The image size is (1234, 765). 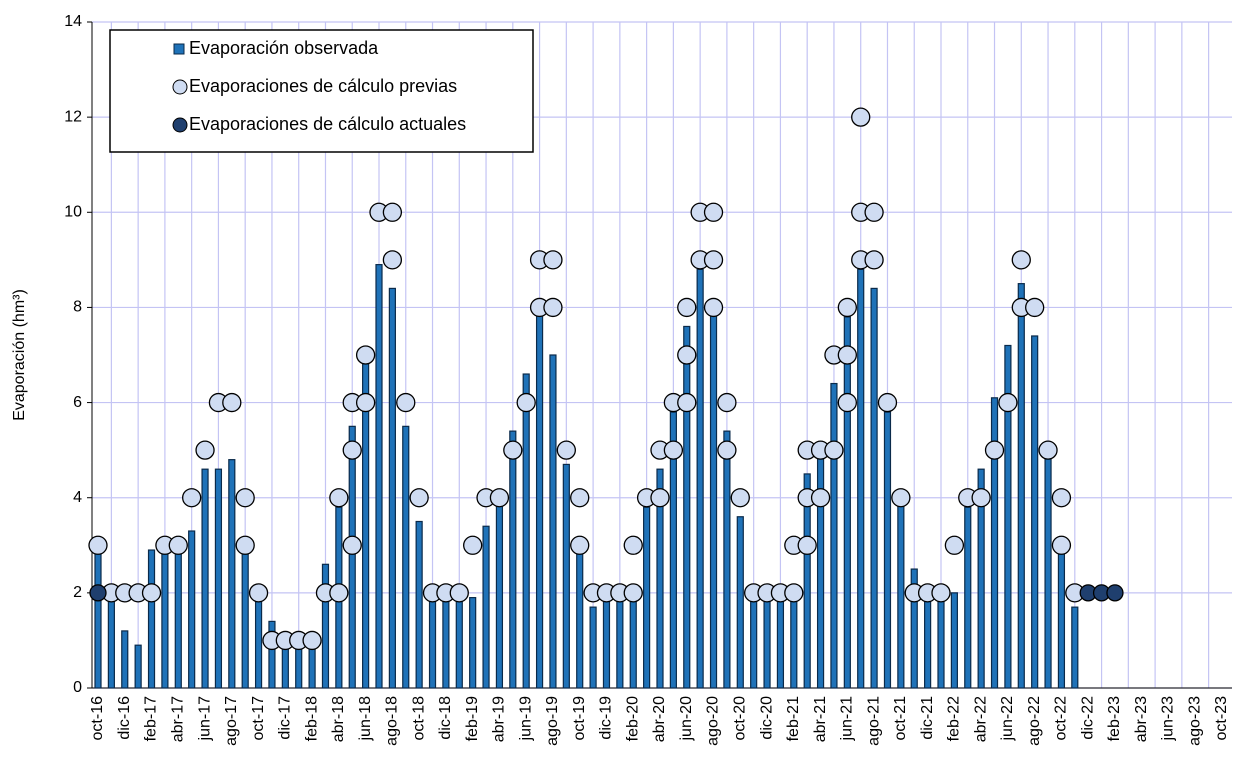 I want to click on x-tick-label: jun-17, so click(x=204, y=719).